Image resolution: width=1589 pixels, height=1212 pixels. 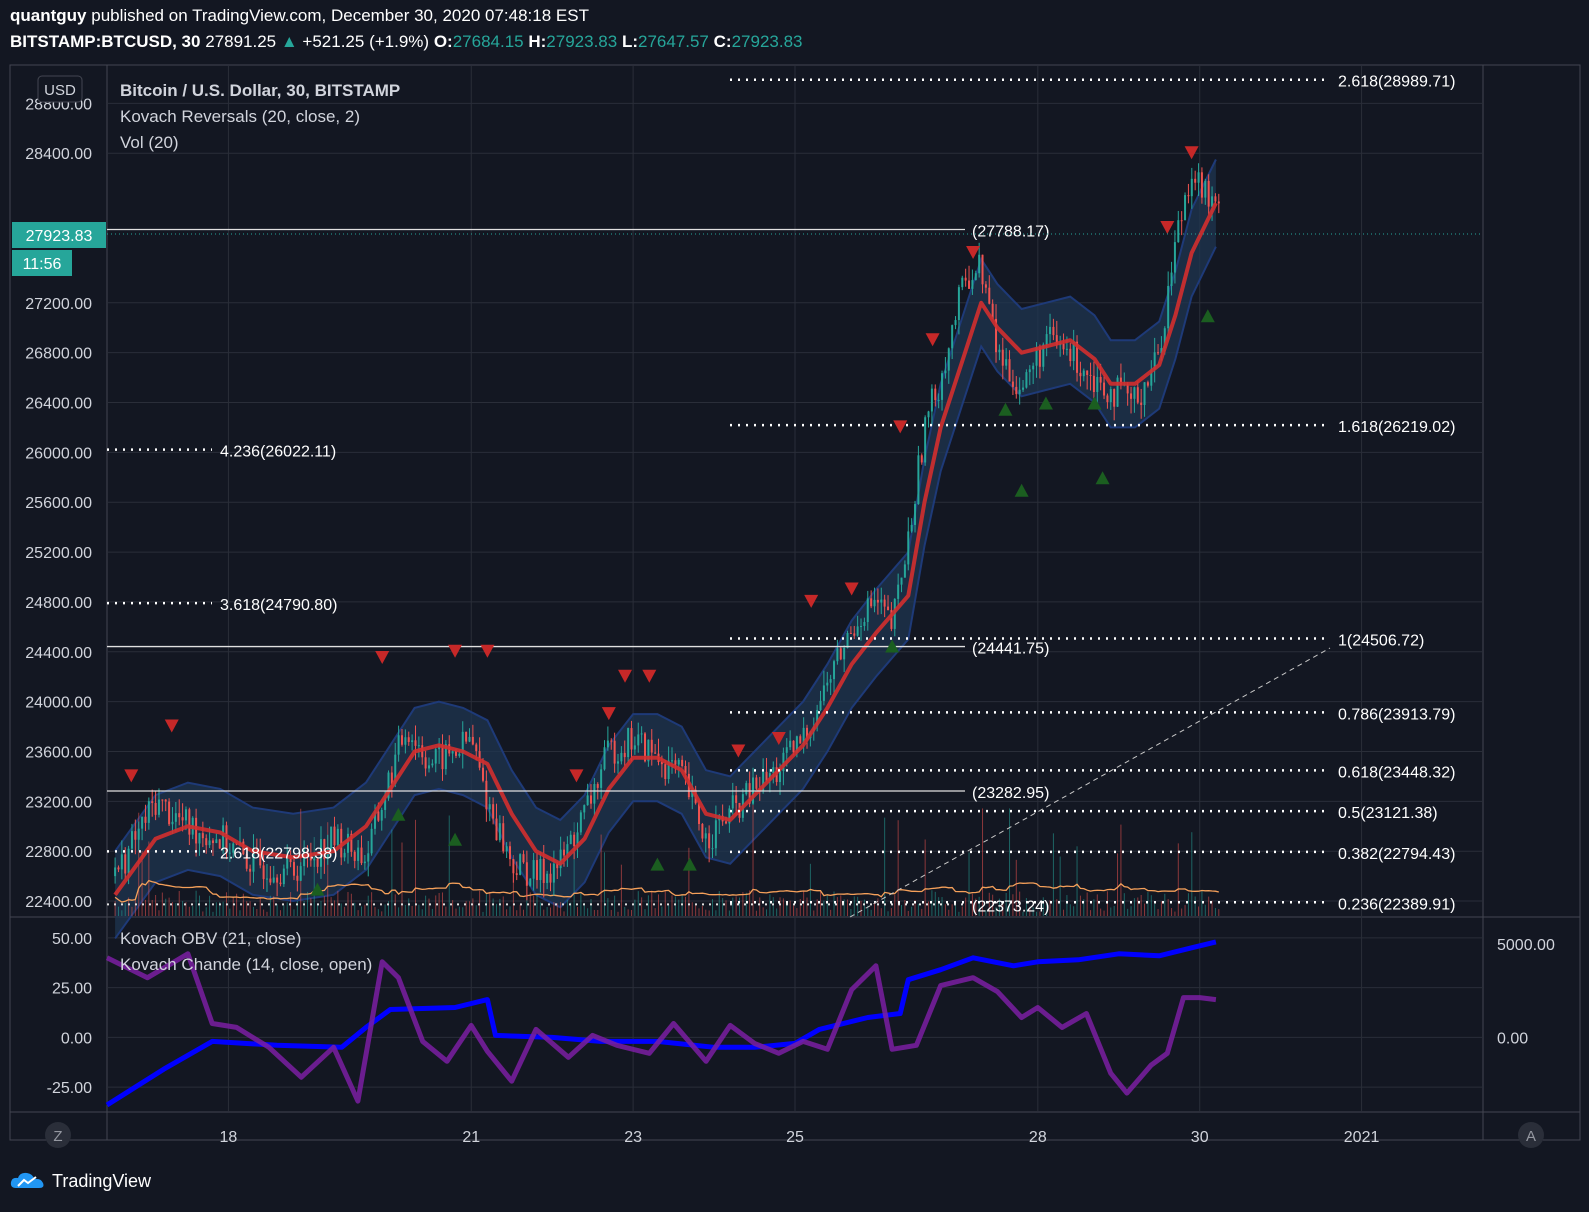 I want to click on high-label: H:, so click(x=537, y=41).